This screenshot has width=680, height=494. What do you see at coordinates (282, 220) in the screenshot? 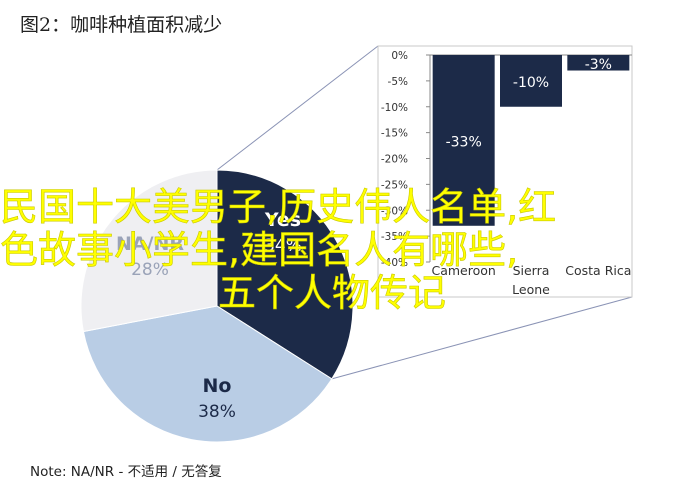
I see `pie-label: Yes` at bounding box center [282, 220].